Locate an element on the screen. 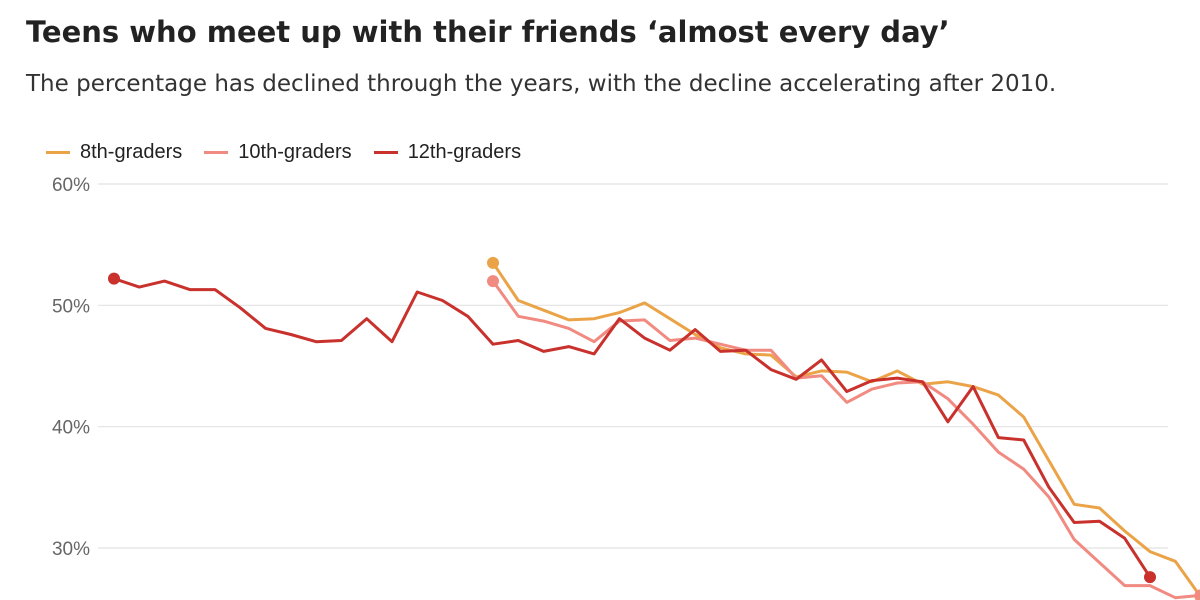  y-tick-label-50: 50% is located at coordinates (71, 306).